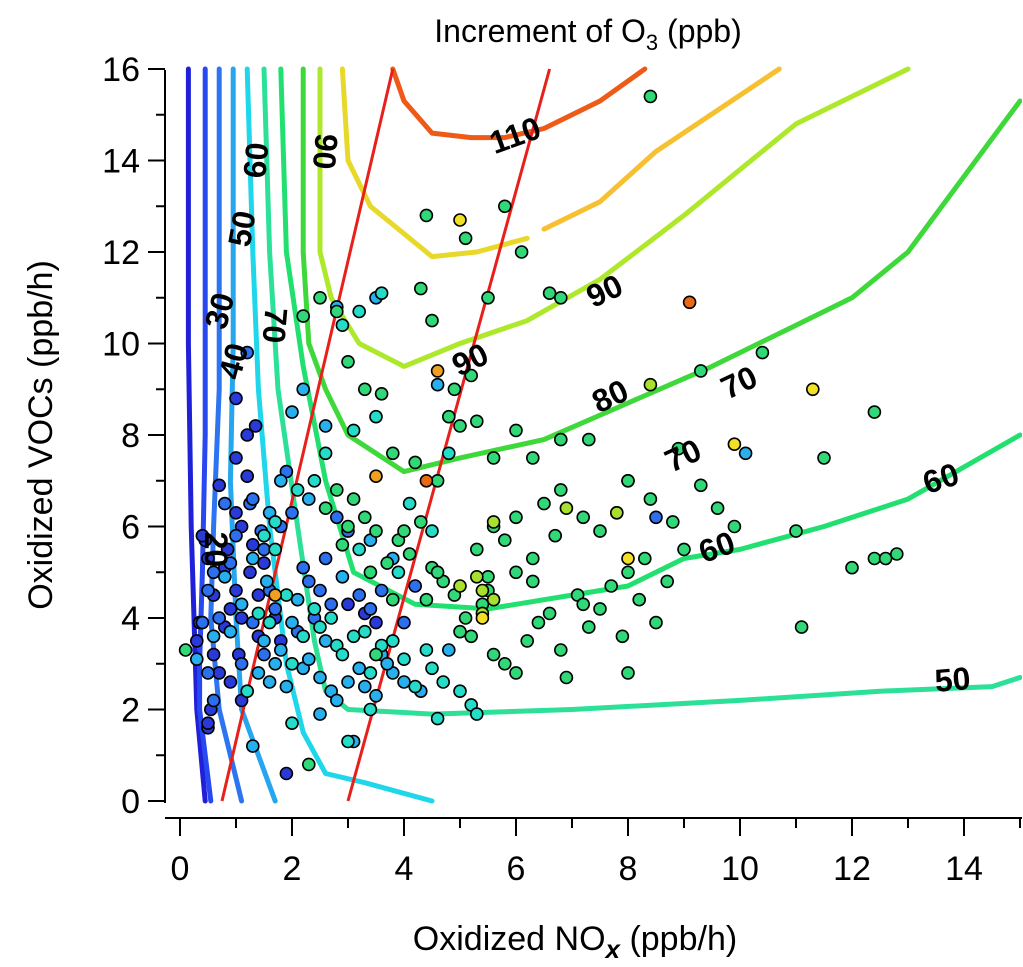 The width and height of the screenshot is (1023, 967). I want to click on x-tick-label: 8, so click(628, 869).